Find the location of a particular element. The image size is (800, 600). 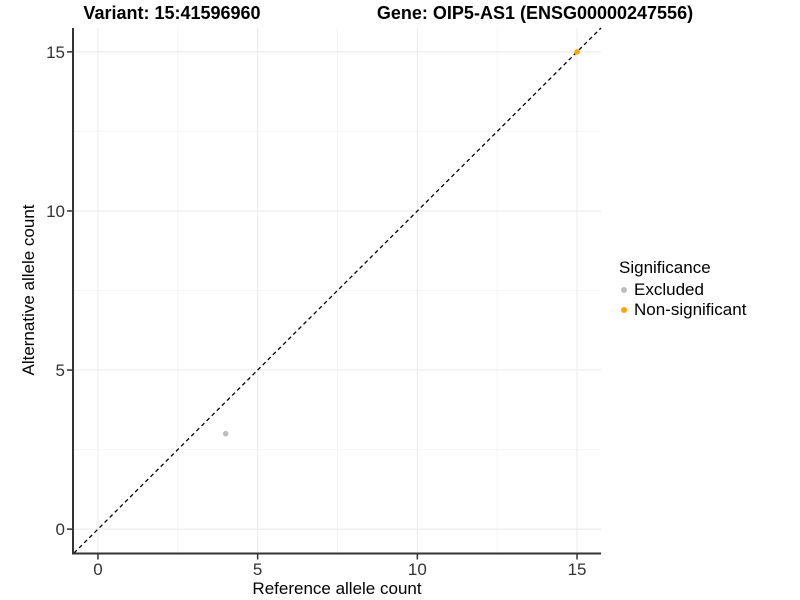

x-tick-label: 10 is located at coordinates (417, 569).